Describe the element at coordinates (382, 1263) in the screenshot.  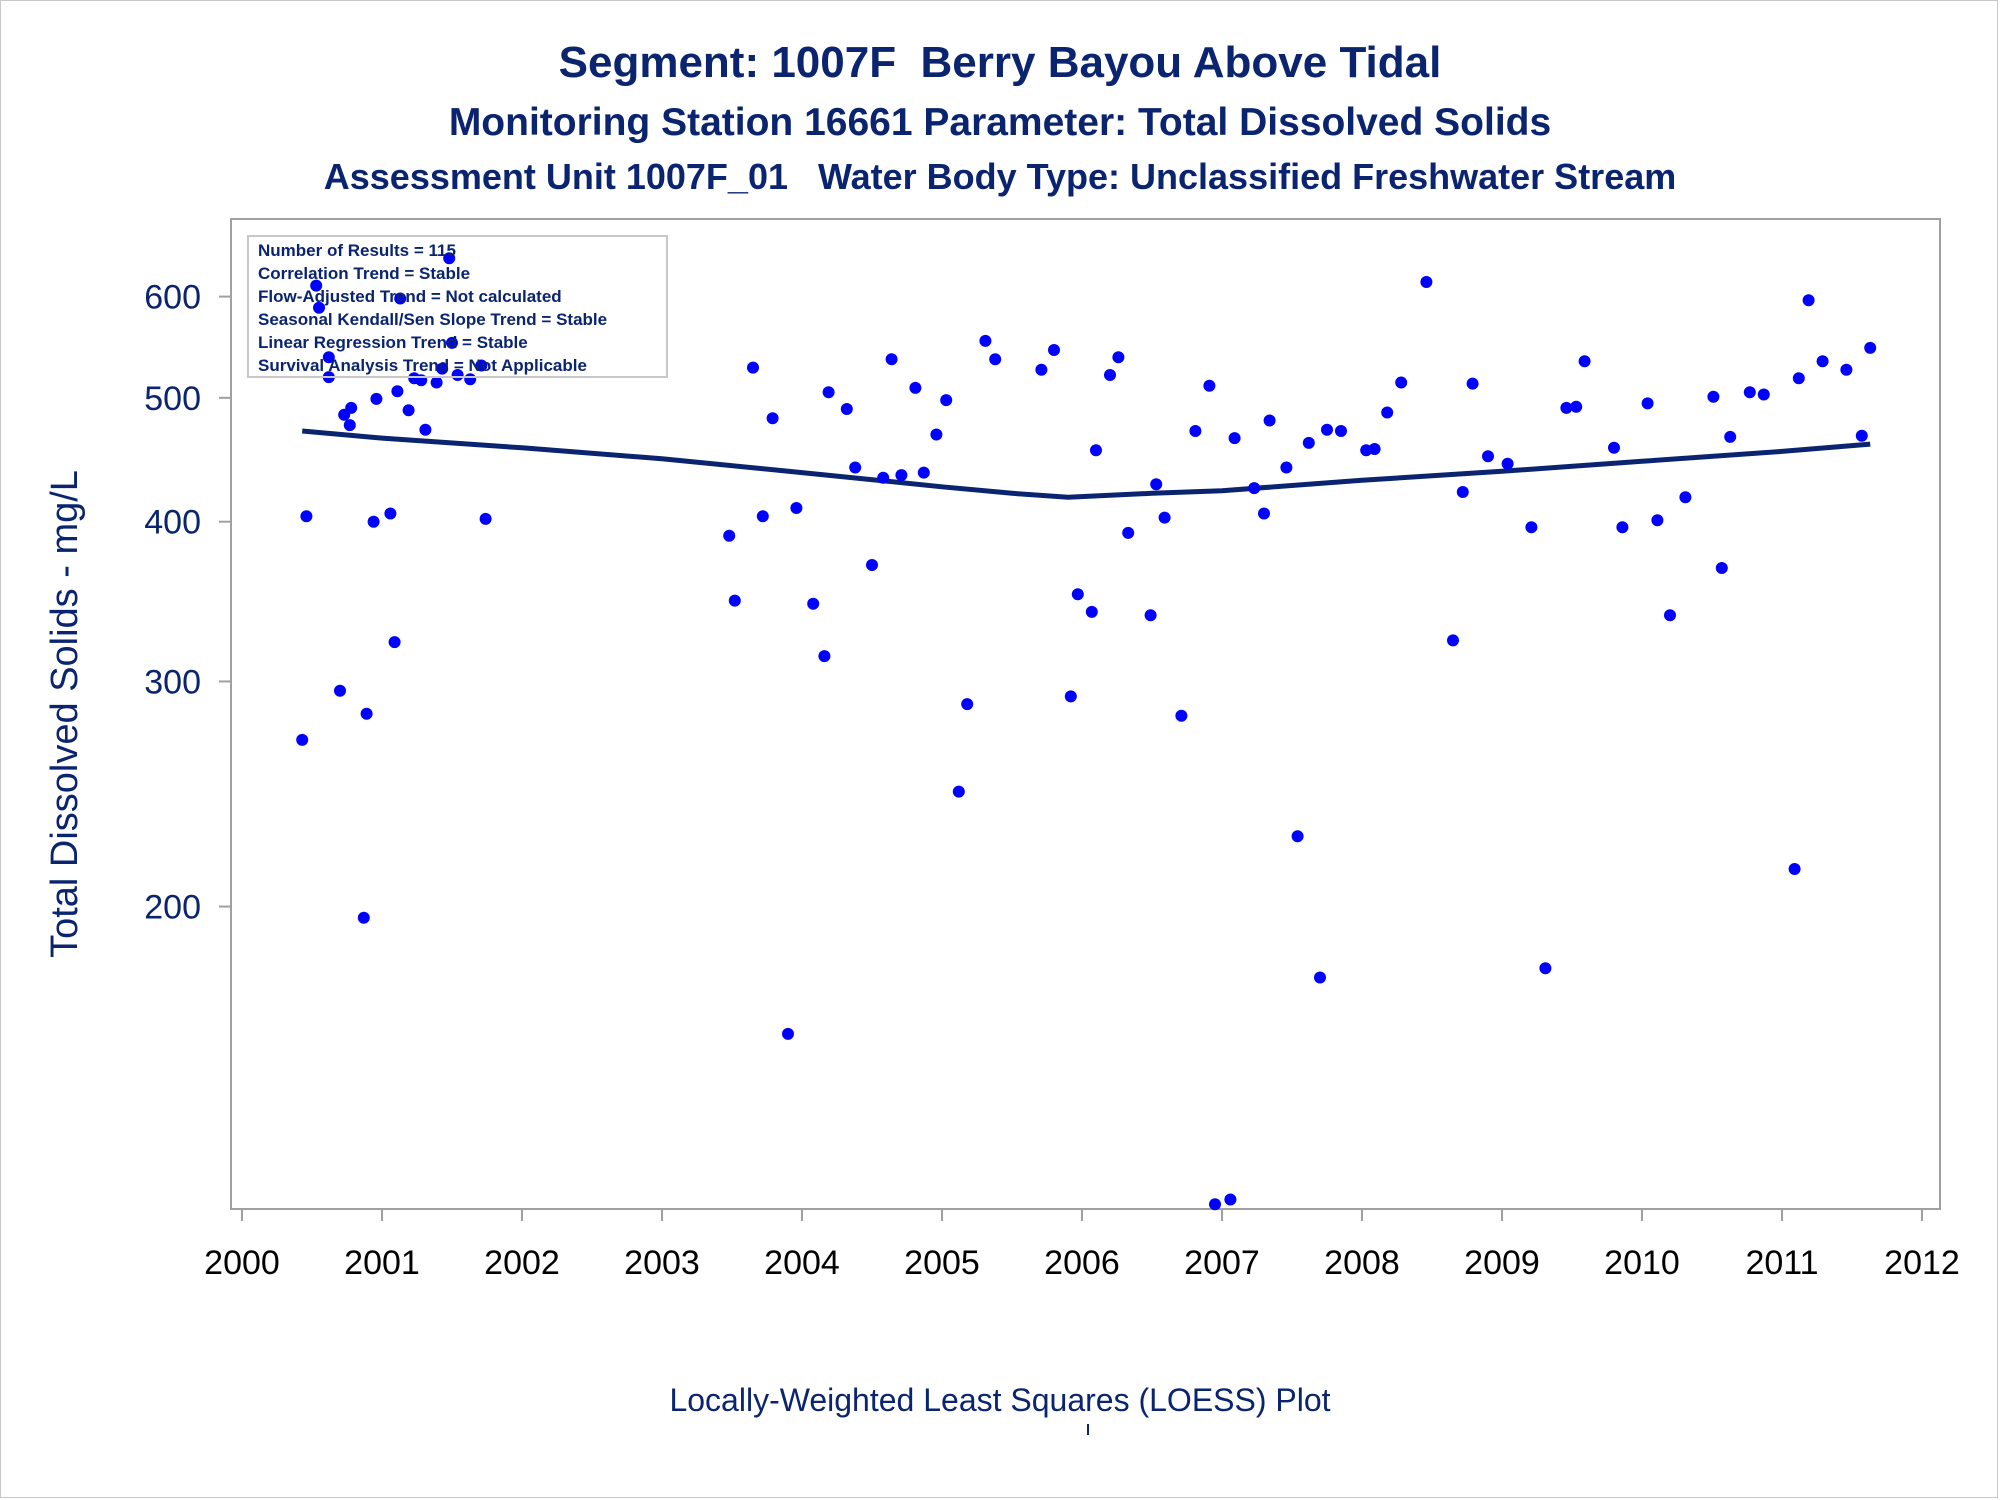
I see `x-tick-label: 2001` at that location.